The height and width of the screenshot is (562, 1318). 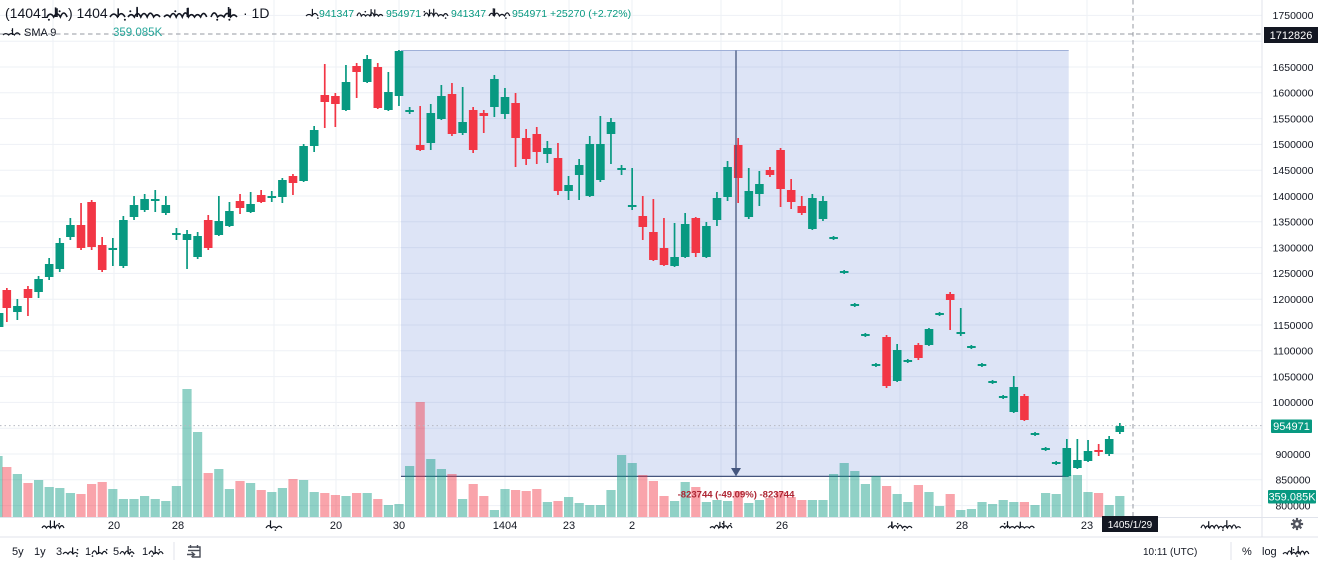 I want to click on svg-text: 850000, so click(x=1292, y=481).